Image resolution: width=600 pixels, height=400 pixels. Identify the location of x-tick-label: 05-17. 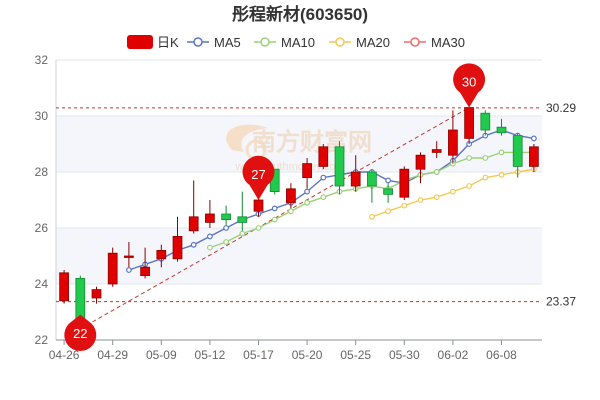
(258, 355).